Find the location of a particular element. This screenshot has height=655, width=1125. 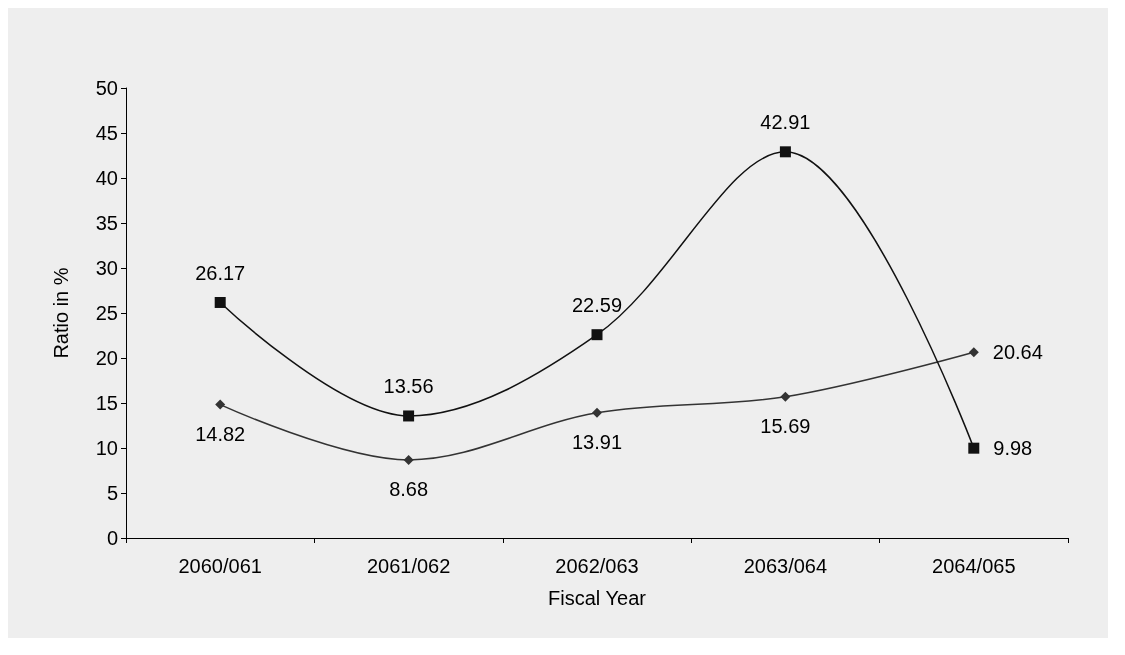

x-tick-label: 2064/065 is located at coordinates (974, 566).